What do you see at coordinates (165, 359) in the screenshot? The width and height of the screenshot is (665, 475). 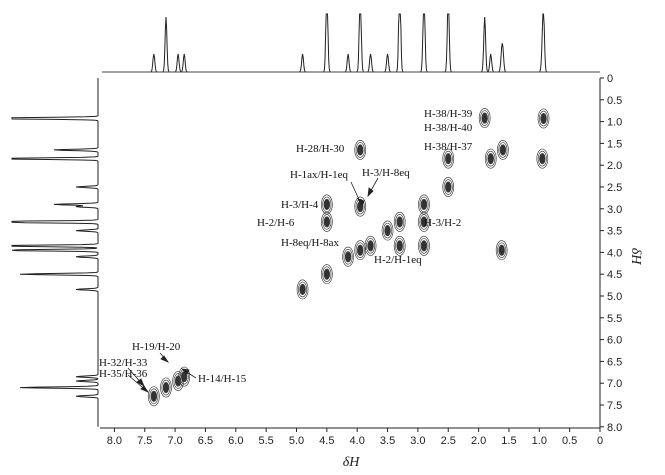 I see `arrow-head-h19-h20` at bounding box center [165, 359].